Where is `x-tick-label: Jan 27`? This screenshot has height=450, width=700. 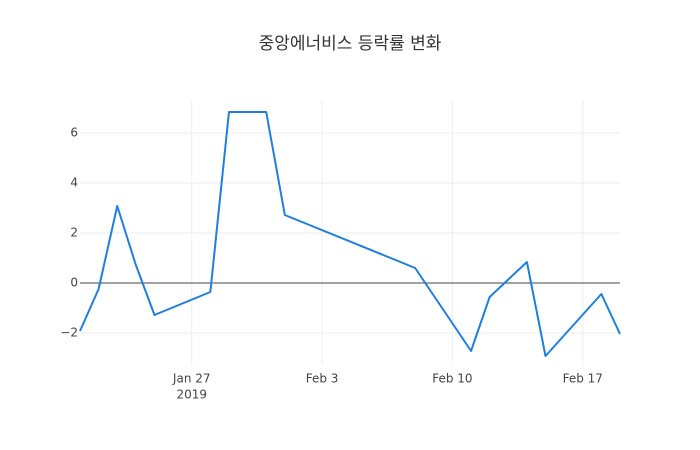
x-tick-label: Jan 27 is located at coordinates (191, 379).